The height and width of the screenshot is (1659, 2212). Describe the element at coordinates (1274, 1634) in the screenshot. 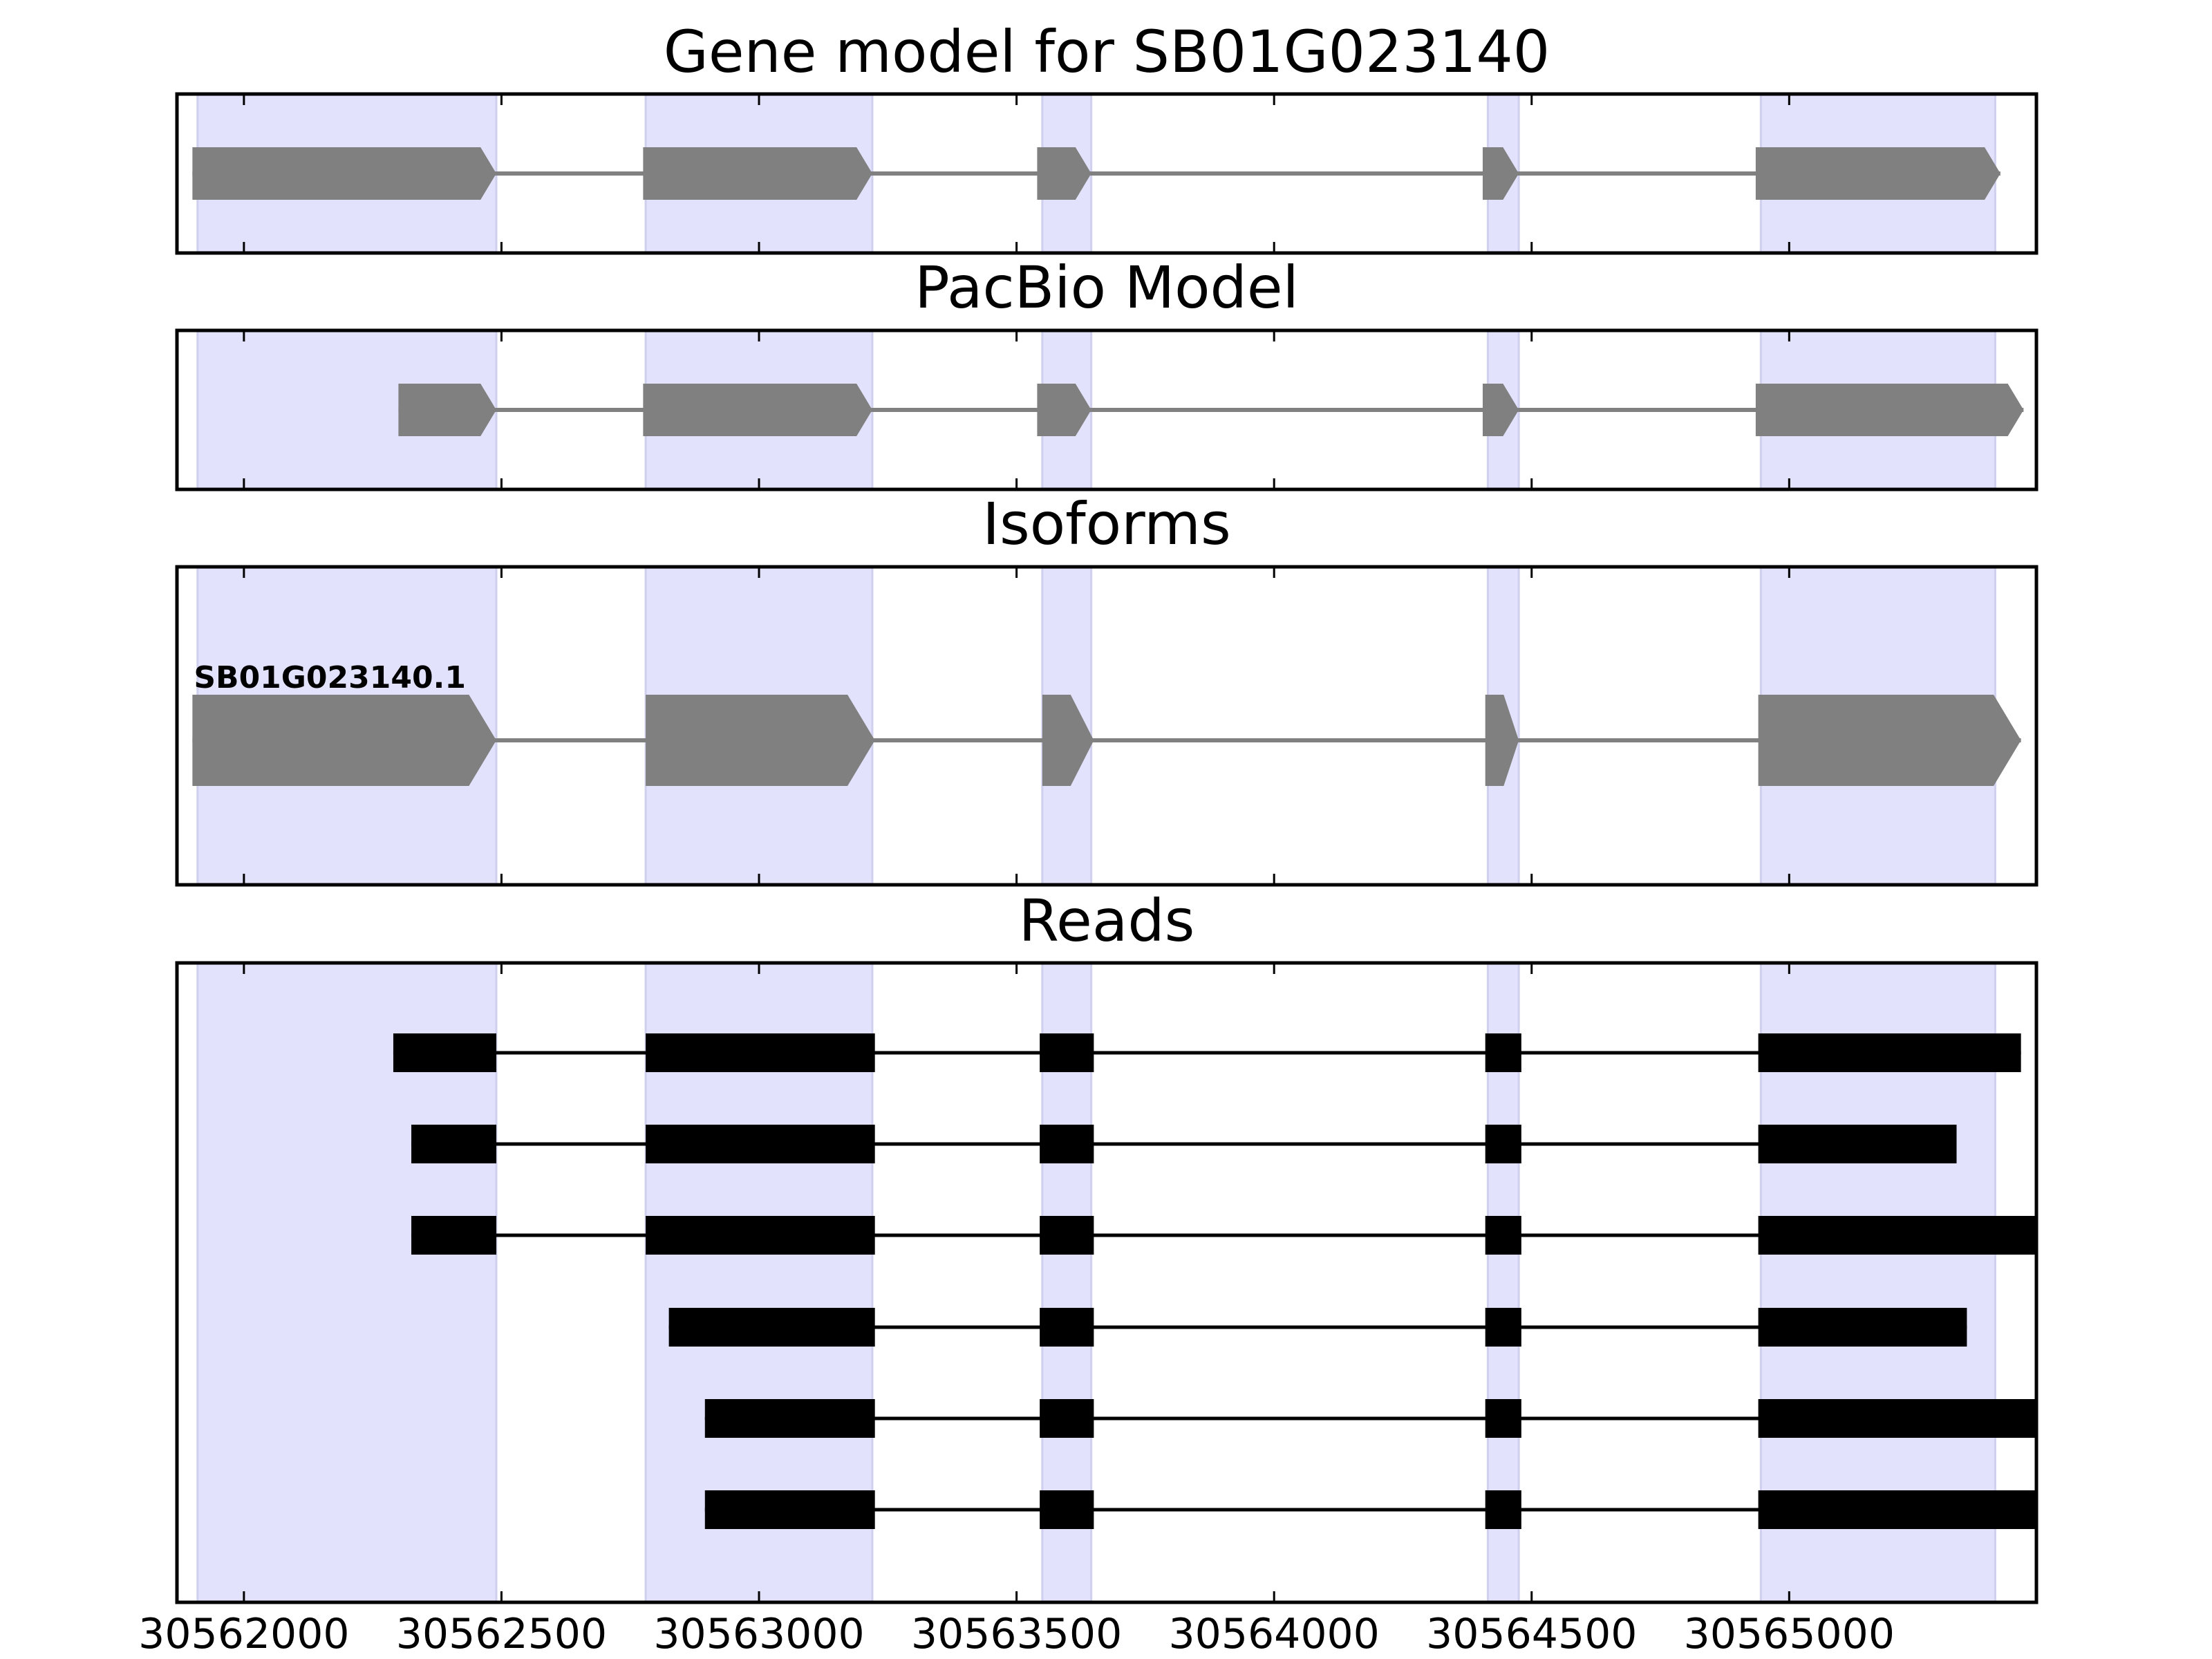

I see `x-tick-label: 30564000` at that location.